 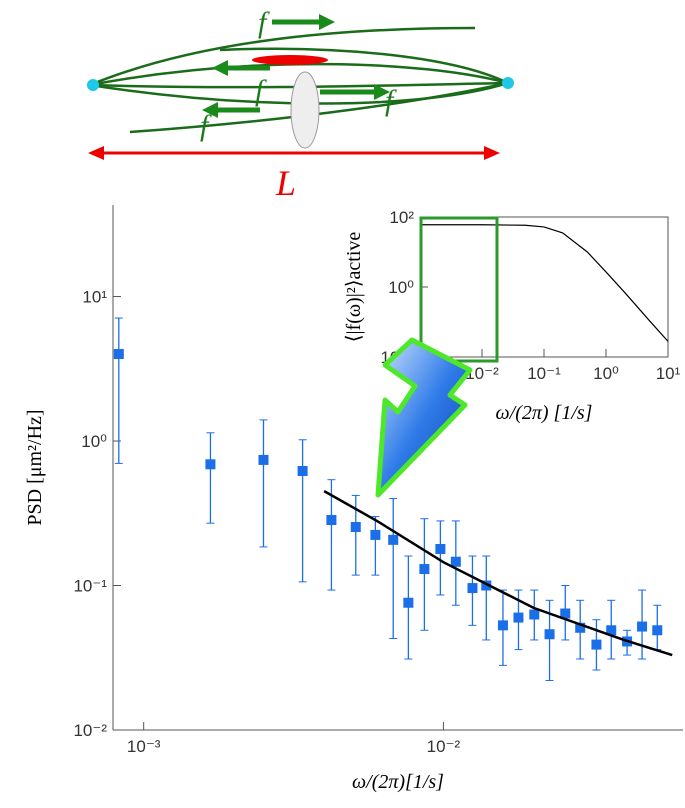 I want to click on y-tick-label: 10¹, so click(x=94, y=297).